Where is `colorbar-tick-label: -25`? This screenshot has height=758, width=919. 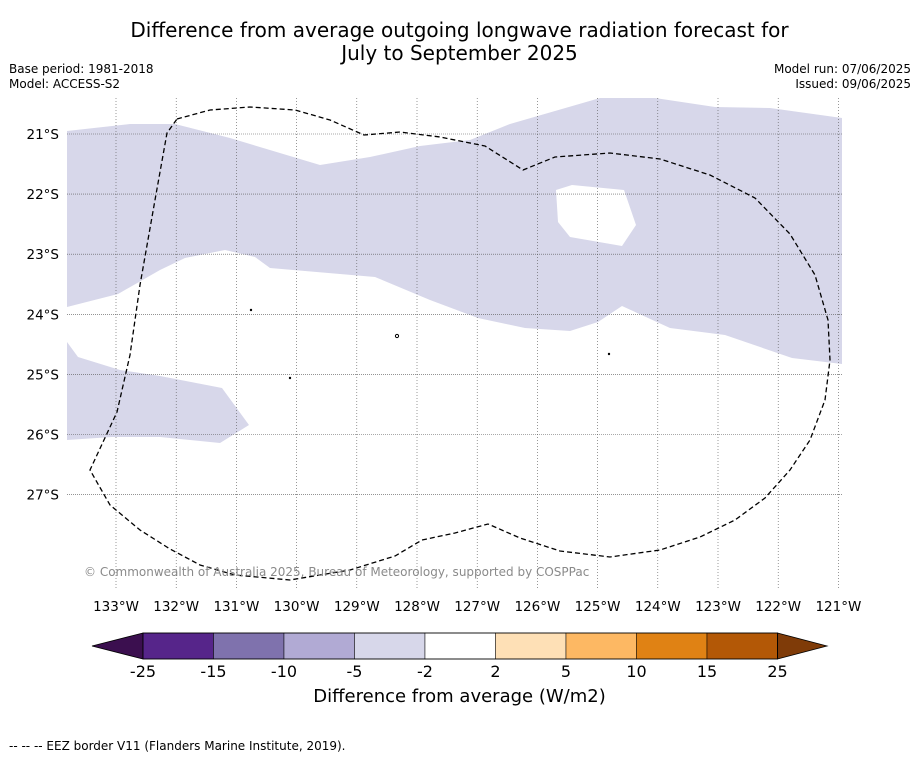 colorbar-tick-label: -25 is located at coordinates (143, 671).